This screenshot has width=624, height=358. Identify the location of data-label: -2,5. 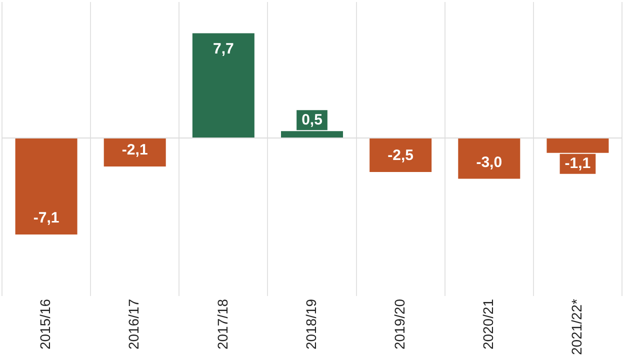
(401, 155).